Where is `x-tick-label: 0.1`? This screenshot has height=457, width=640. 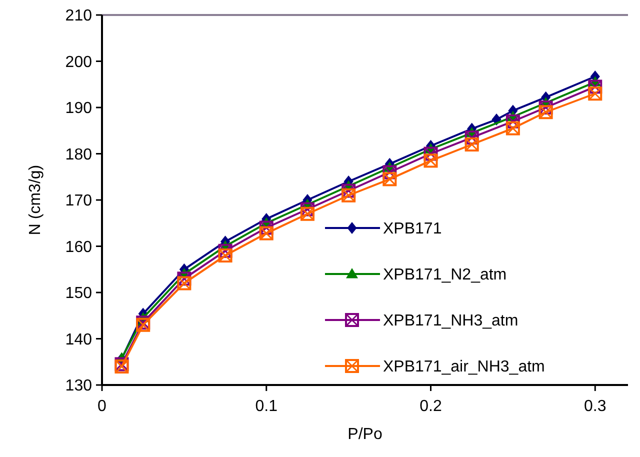
x-tick-label: 0.1 is located at coordinates (266, 406).